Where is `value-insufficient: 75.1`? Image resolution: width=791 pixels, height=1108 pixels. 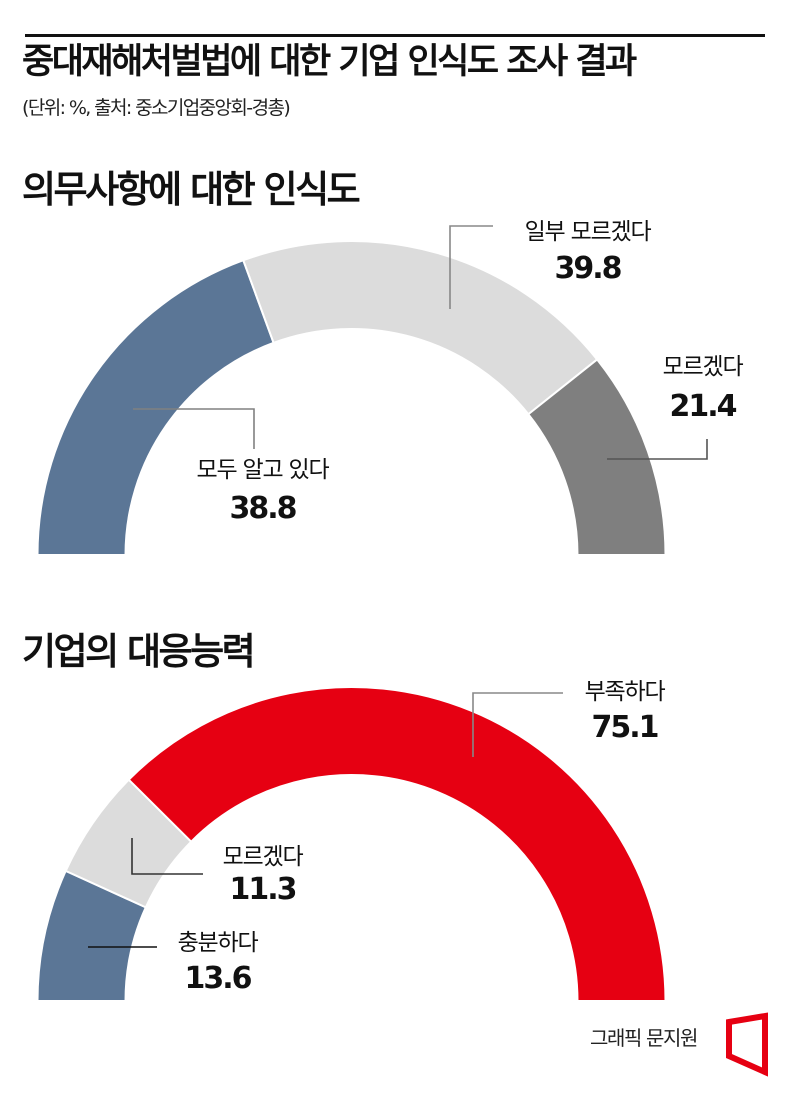
value-insufficient: 75.1 is located at coordinates (625, 727).